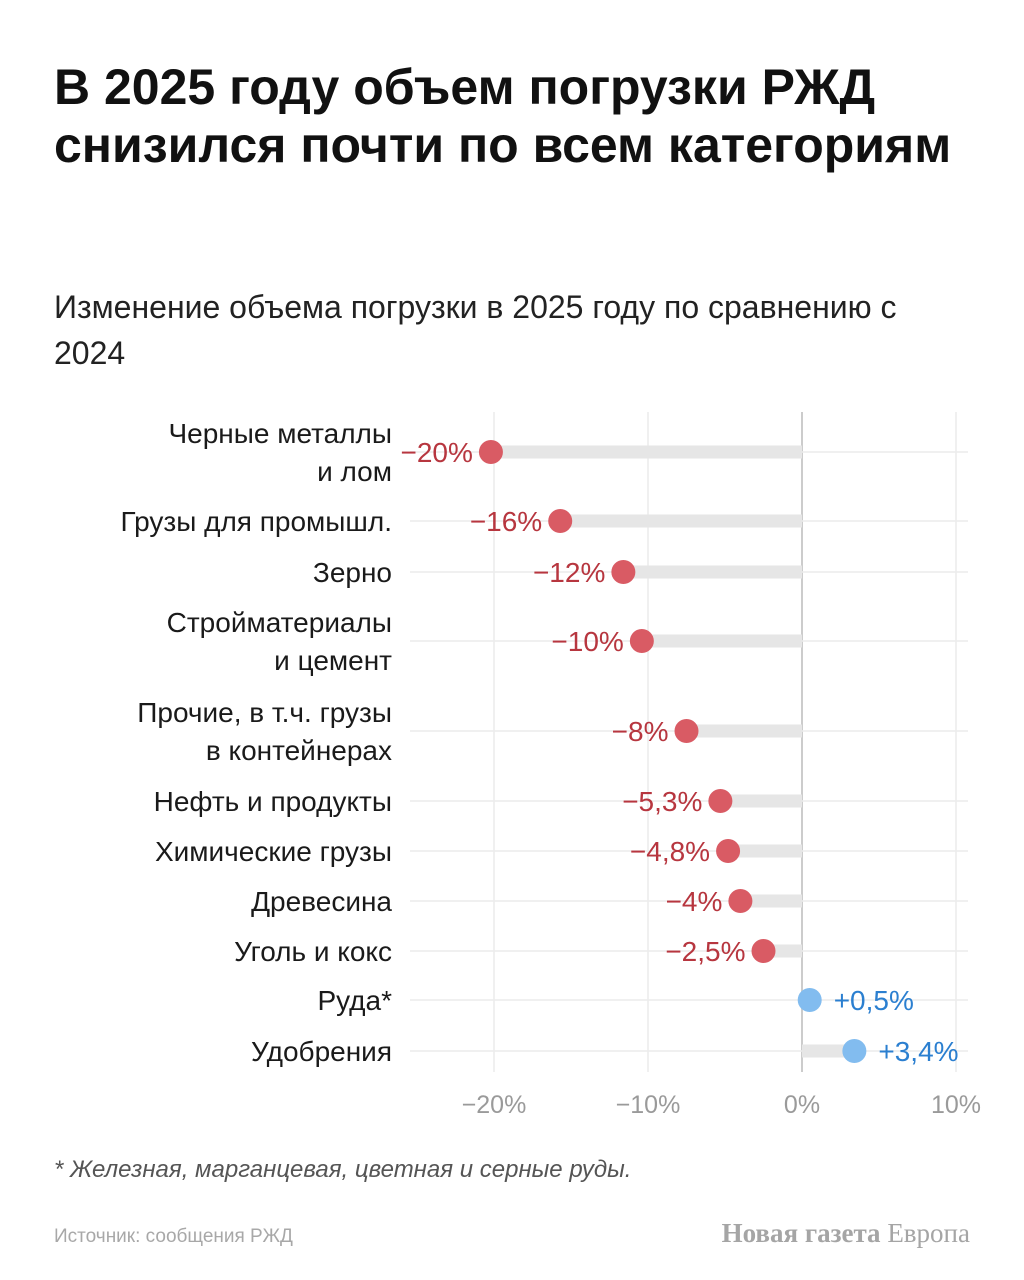  I want to click on category-label: Прочие, в т.ч. грузы в контейнерах, so click(264, 731).